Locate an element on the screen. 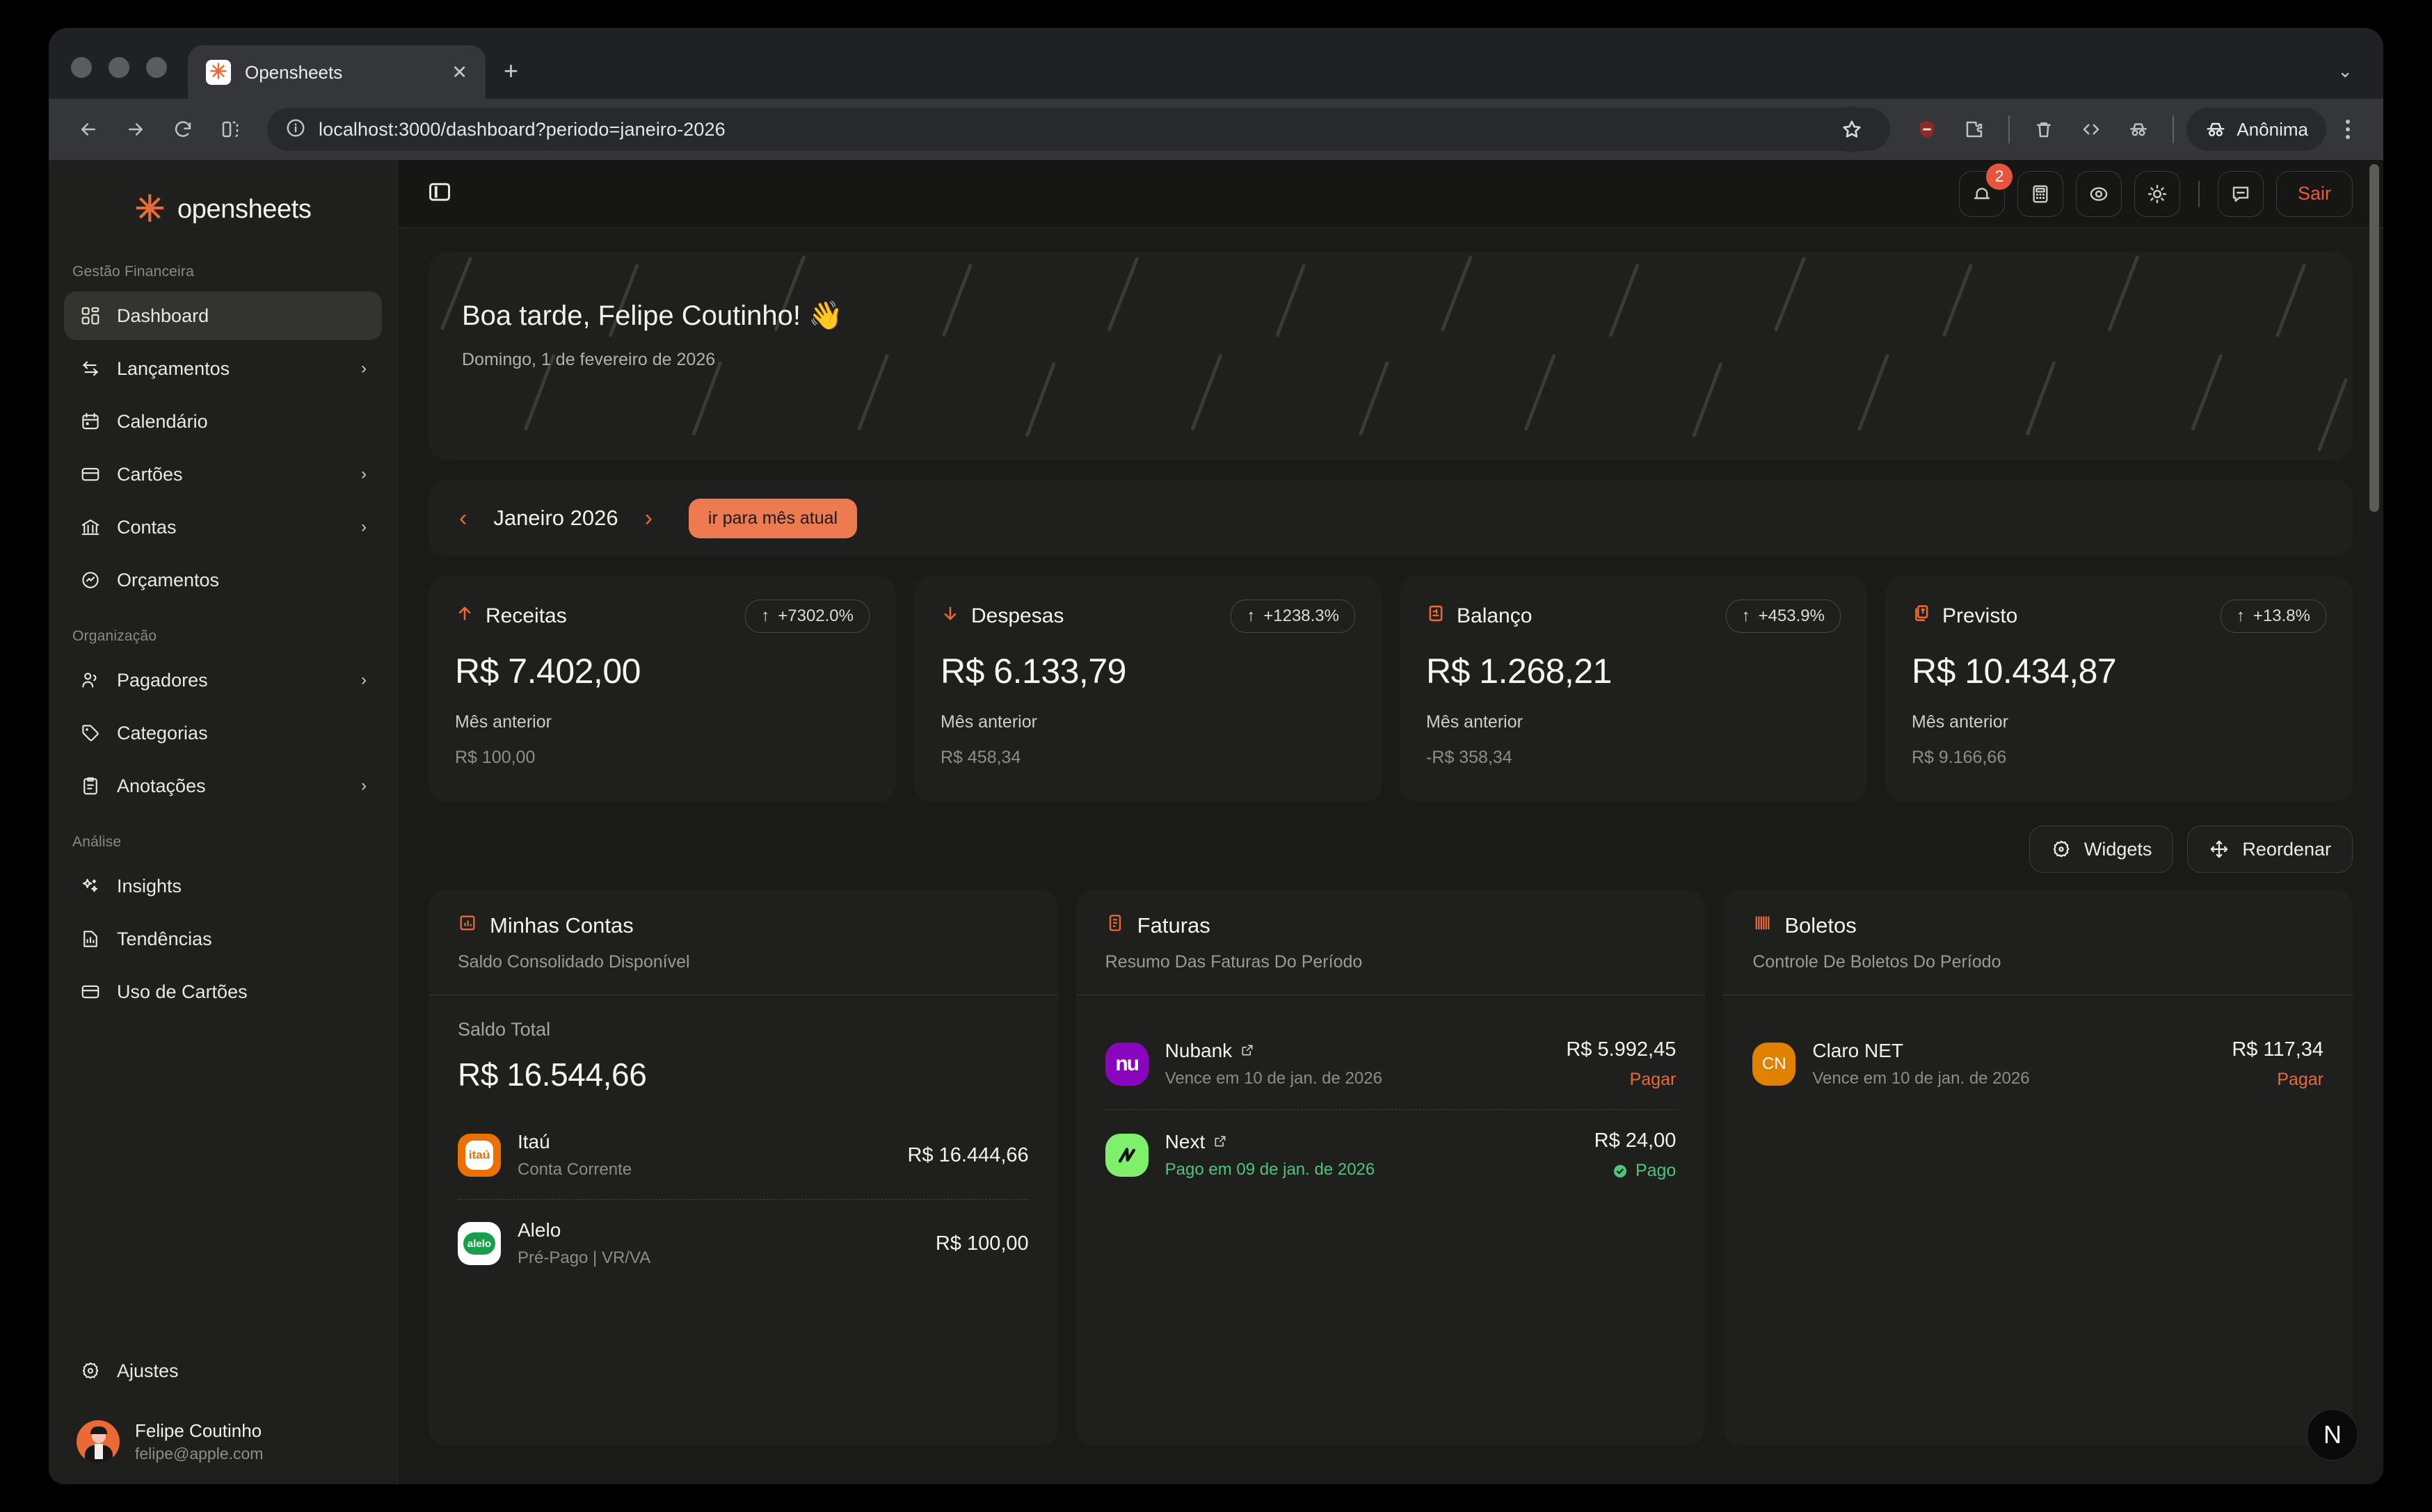  nav-group-organizacao: Organização Pagadores › Categorias is located at coordinates (223, 719).